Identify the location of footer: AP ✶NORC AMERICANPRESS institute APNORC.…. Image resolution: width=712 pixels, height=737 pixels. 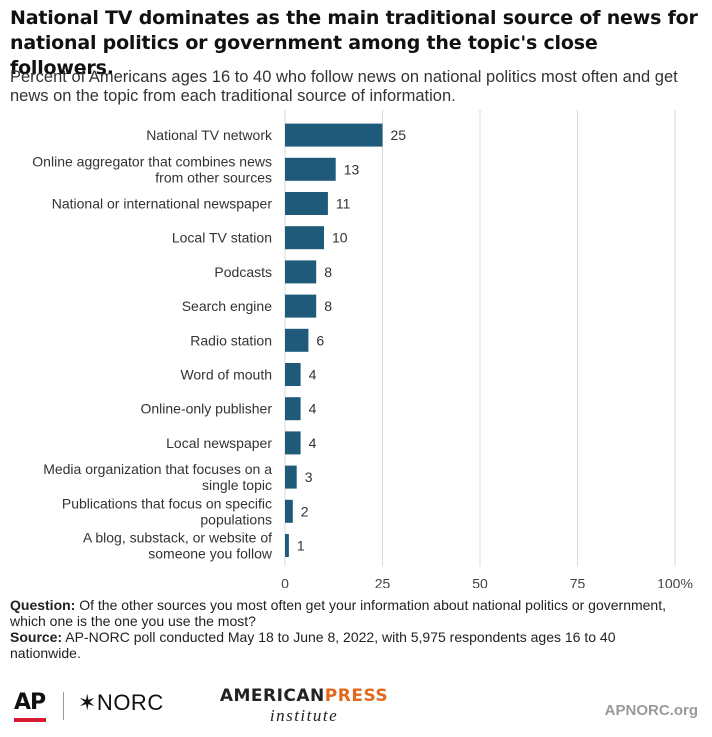
(356, 708).